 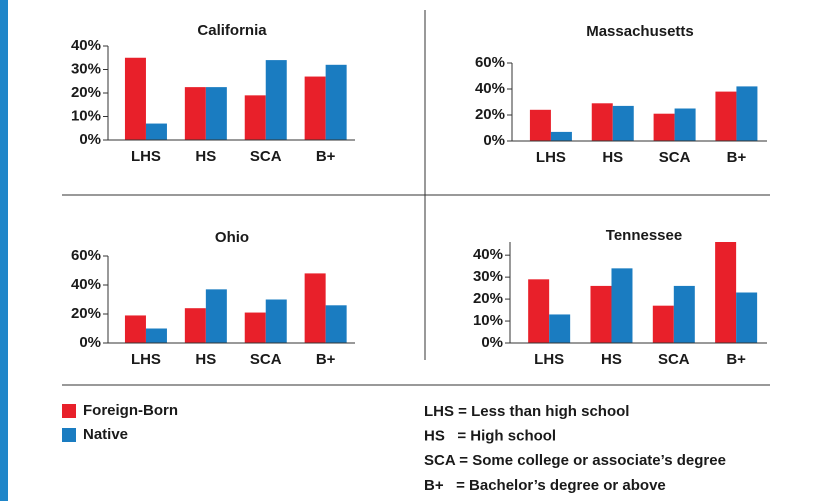 What do you see at coordinates (526, 411) in the screenshot?
I see `key-entry: LHS = Less than high school` at bounding box center [526, 411].